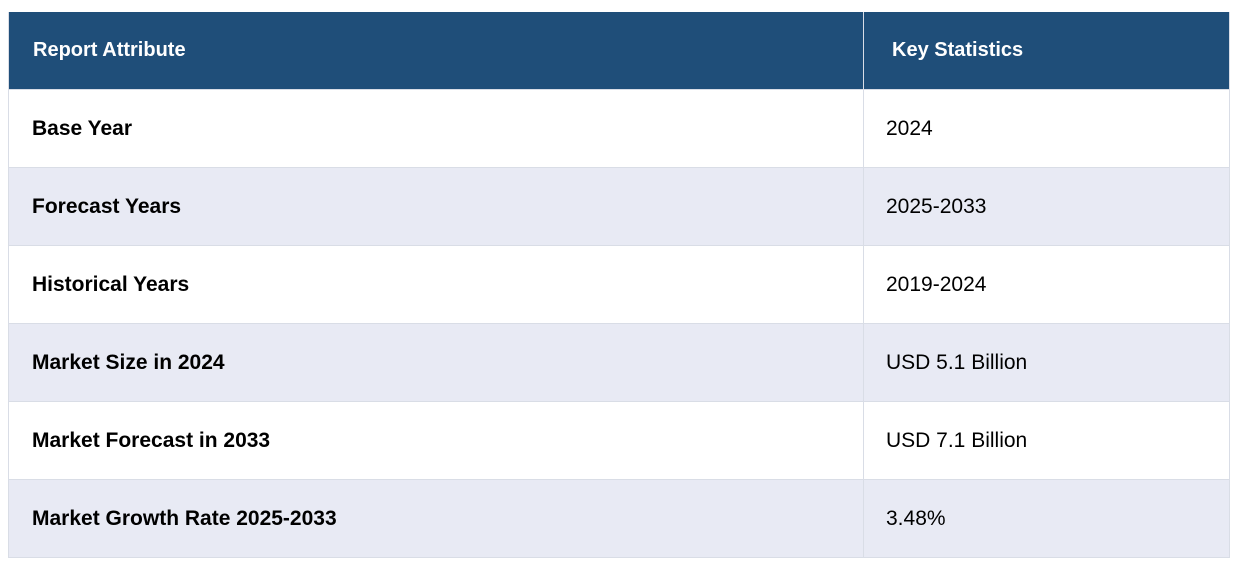 The width and height of the screenshot is (1244, 570). I want to click on row-attribute: Market Size in 2024, so click(436, 362).